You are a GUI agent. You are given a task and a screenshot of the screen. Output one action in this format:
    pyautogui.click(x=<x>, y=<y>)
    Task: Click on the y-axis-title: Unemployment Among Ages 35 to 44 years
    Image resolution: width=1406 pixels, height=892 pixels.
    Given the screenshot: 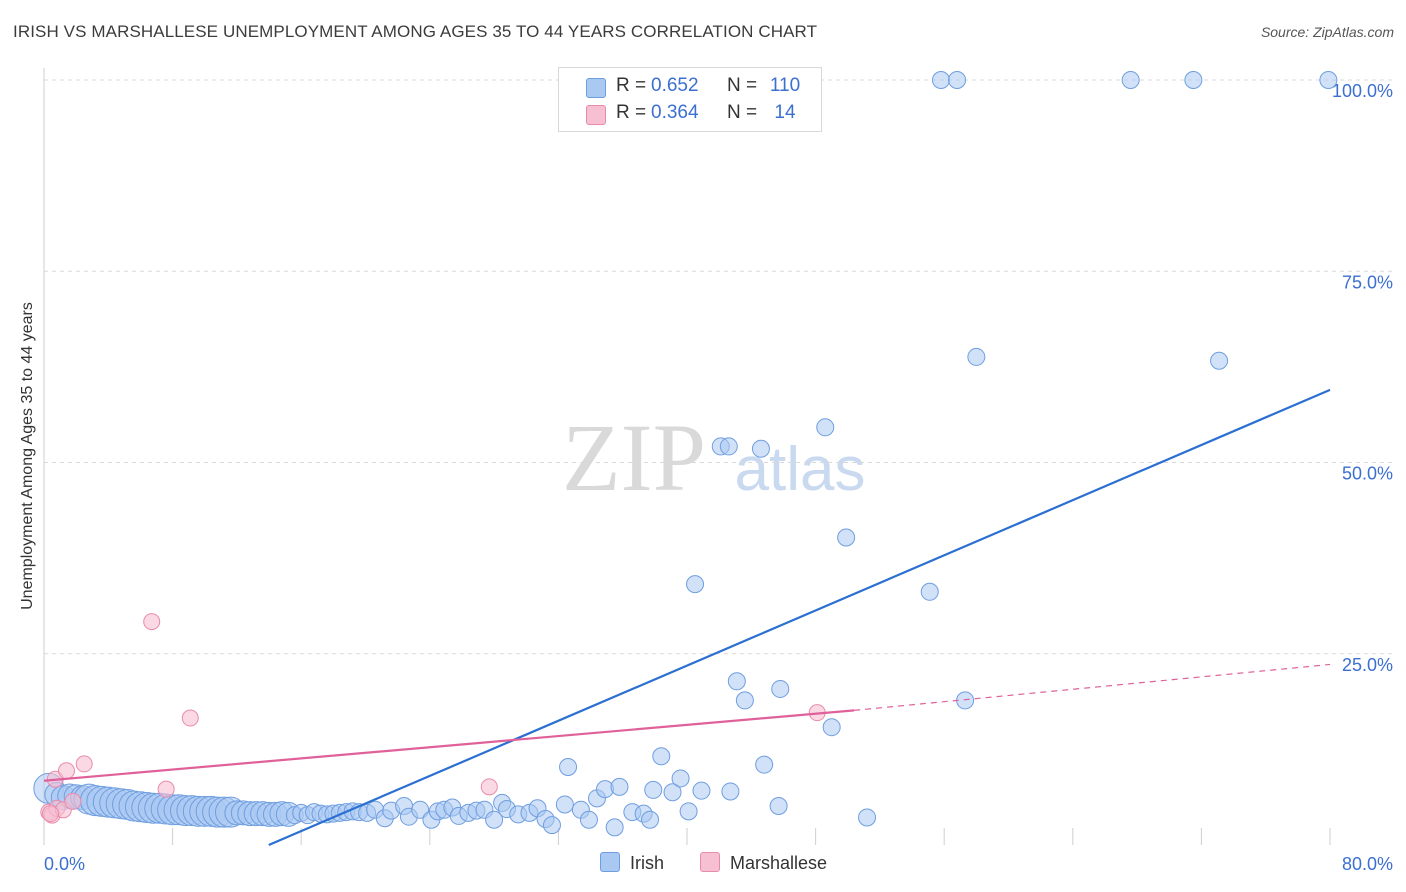 What is the action you would take?
    pyautogui.click(x=27, y=456)
    